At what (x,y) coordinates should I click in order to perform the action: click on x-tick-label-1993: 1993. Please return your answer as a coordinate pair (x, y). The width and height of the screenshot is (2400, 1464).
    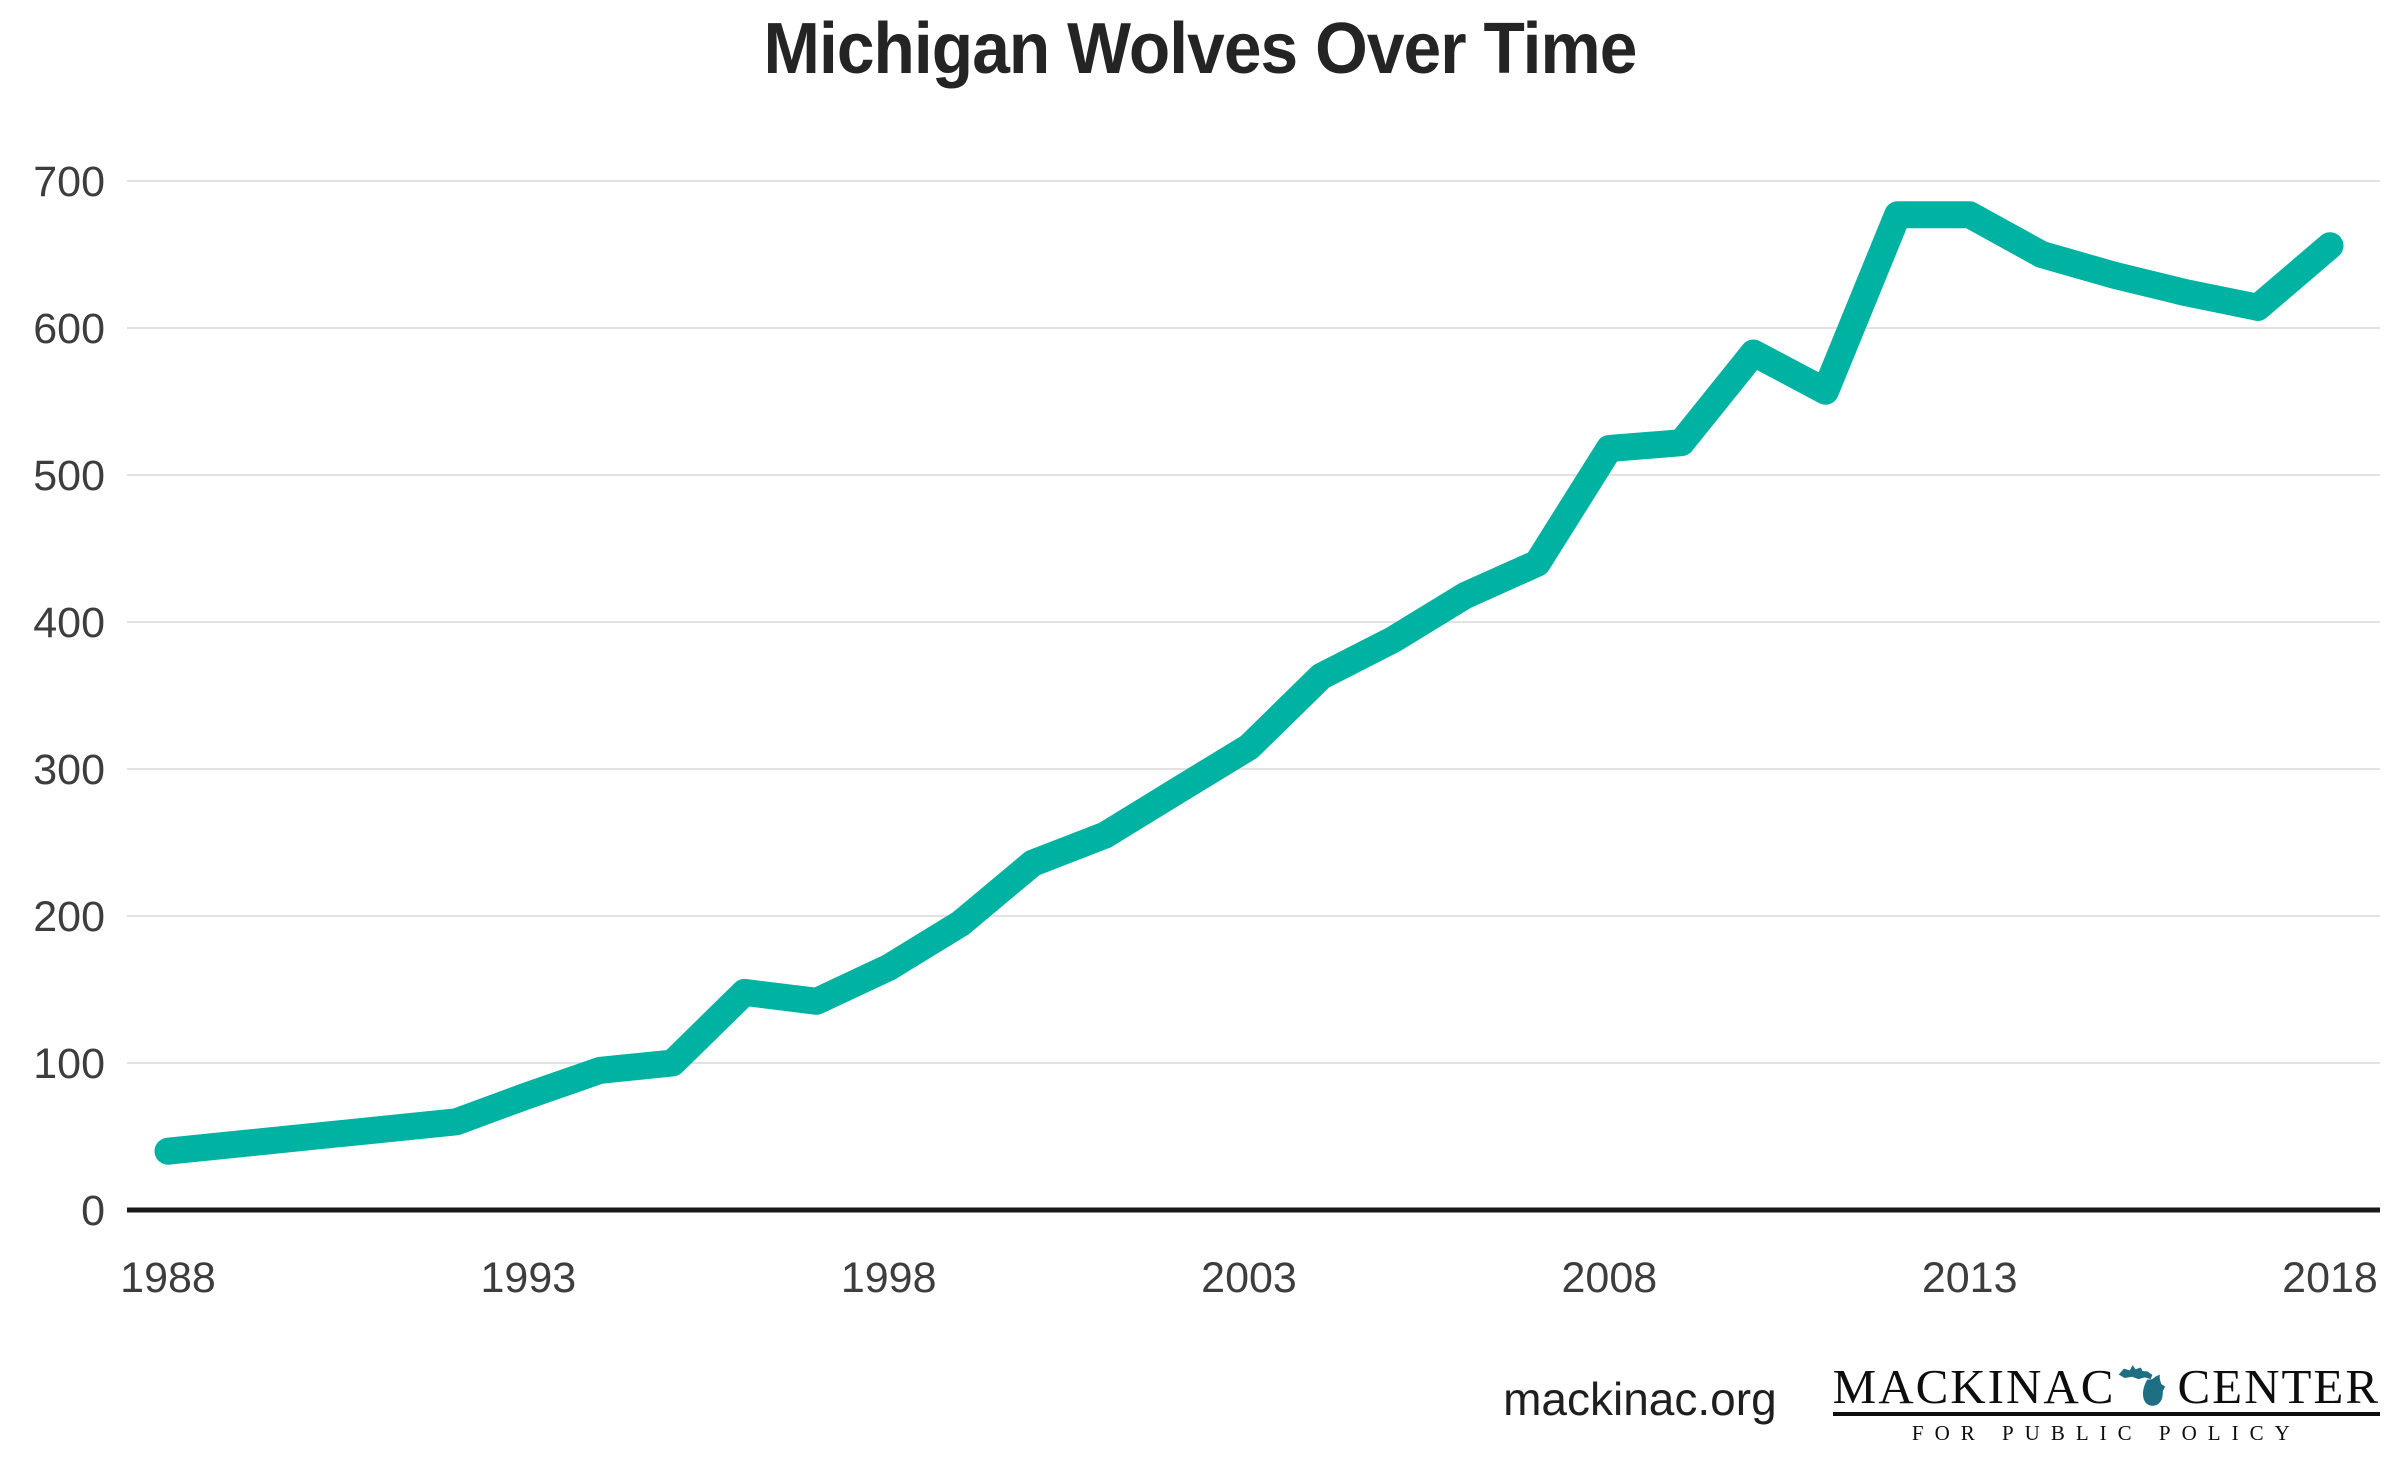
    Looking at the image, I should click on (528, 1278).